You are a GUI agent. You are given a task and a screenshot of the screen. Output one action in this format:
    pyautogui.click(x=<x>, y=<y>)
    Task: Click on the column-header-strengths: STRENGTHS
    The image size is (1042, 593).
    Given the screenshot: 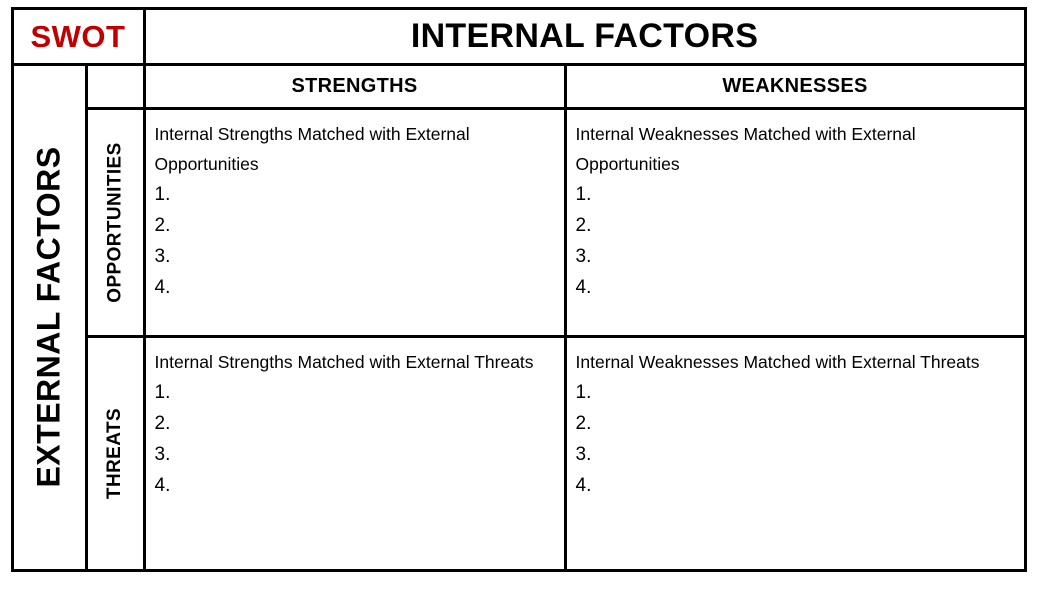 What is the action you would take?
    pyautogui.click(x=354, y=86)
    